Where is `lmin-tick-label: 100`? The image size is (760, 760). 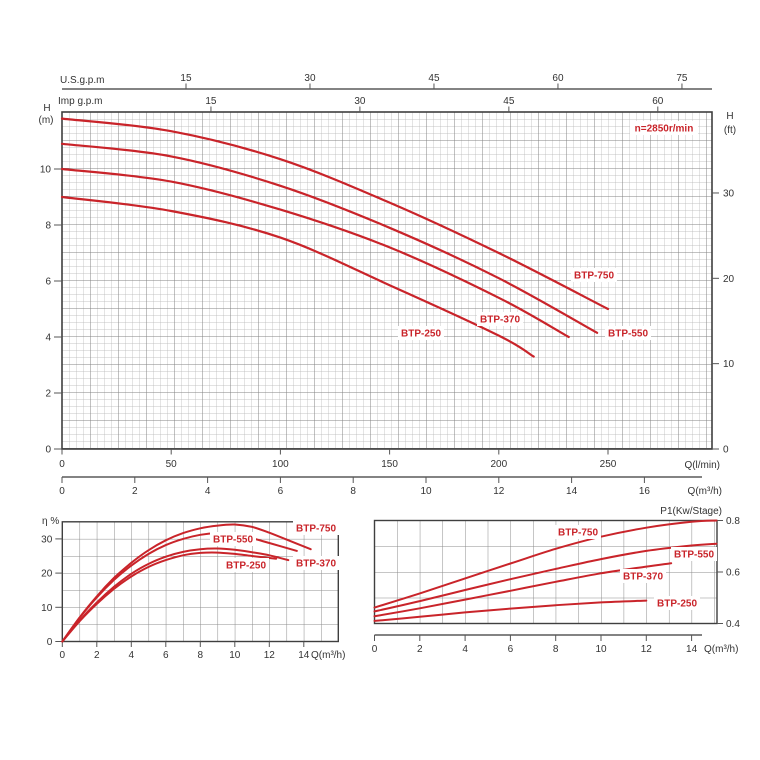 lmin-tick-label: 100 is located at coordinates (280, 464).